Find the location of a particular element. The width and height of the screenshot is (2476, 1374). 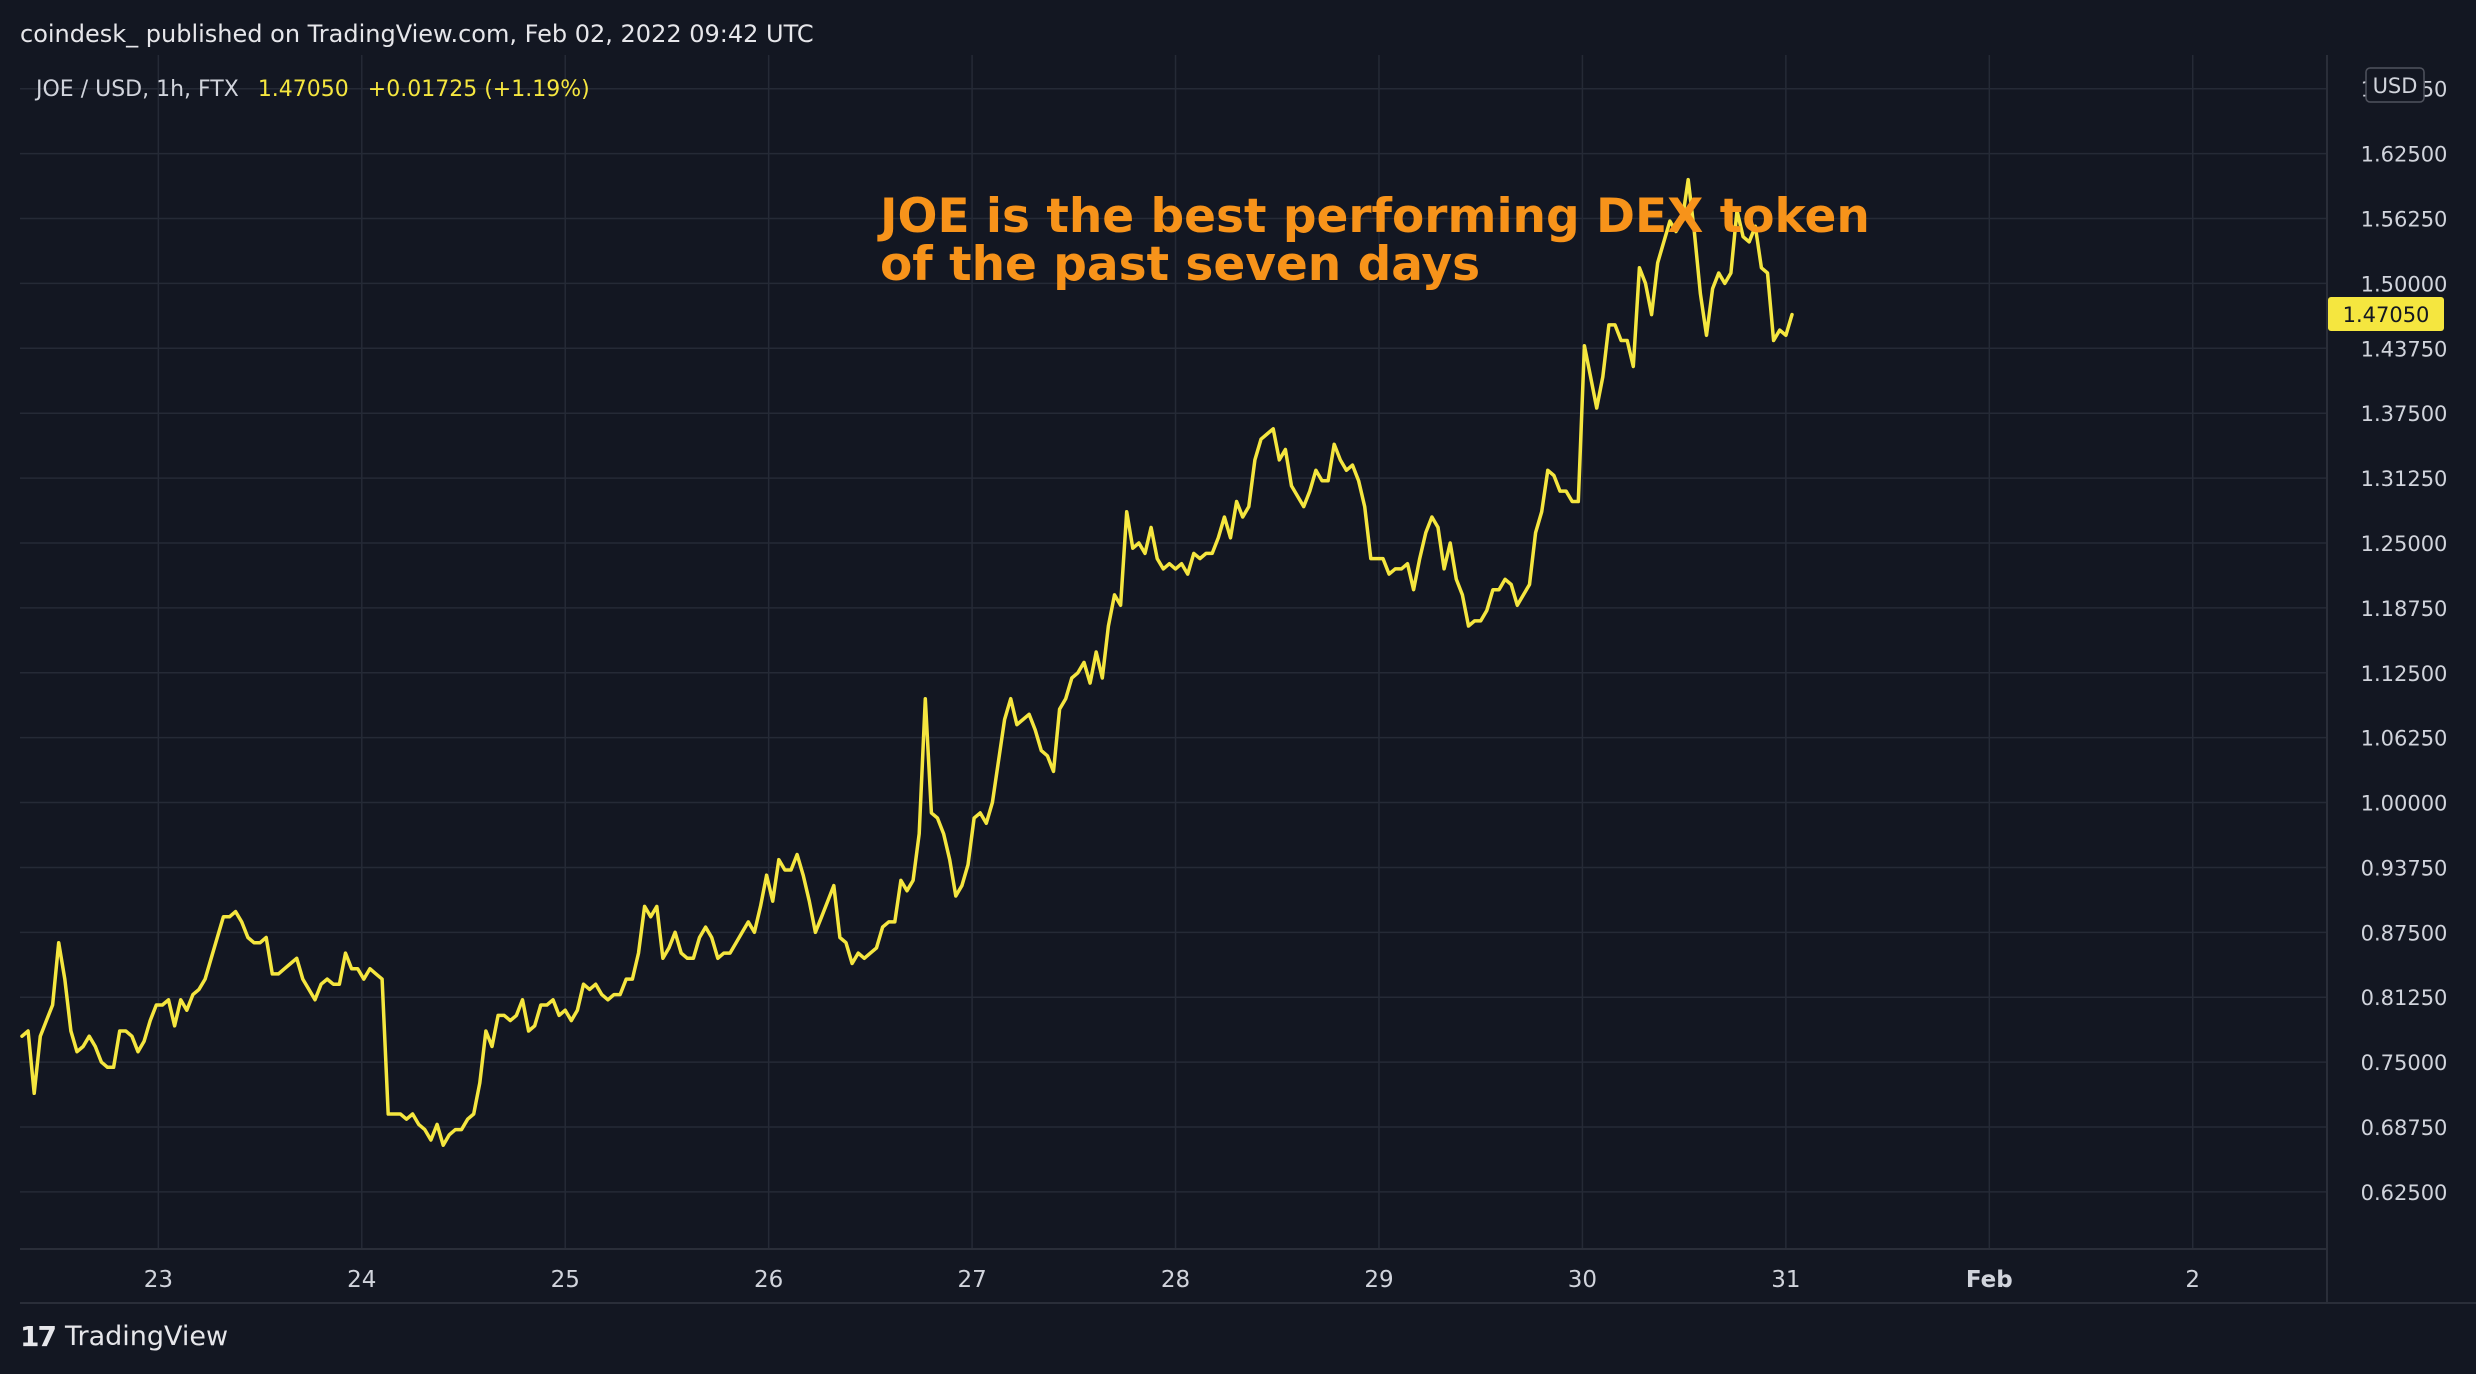

last-price-label: 1.47050 is located at coordinates (2386, 315).